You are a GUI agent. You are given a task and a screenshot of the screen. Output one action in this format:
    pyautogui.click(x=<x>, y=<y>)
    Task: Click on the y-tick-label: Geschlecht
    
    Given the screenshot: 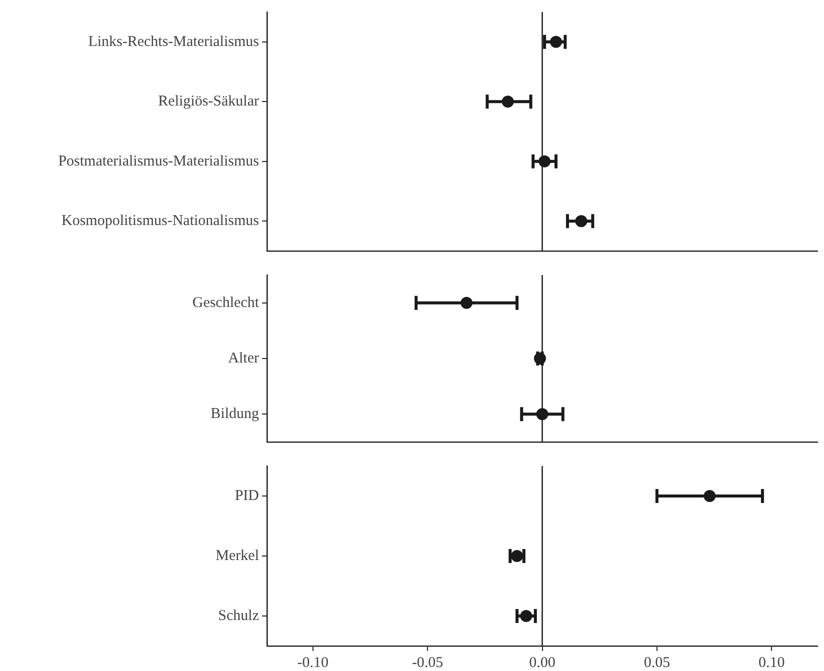 What is the action you would take?
    pyautogui.click(x=226, y=302)
    